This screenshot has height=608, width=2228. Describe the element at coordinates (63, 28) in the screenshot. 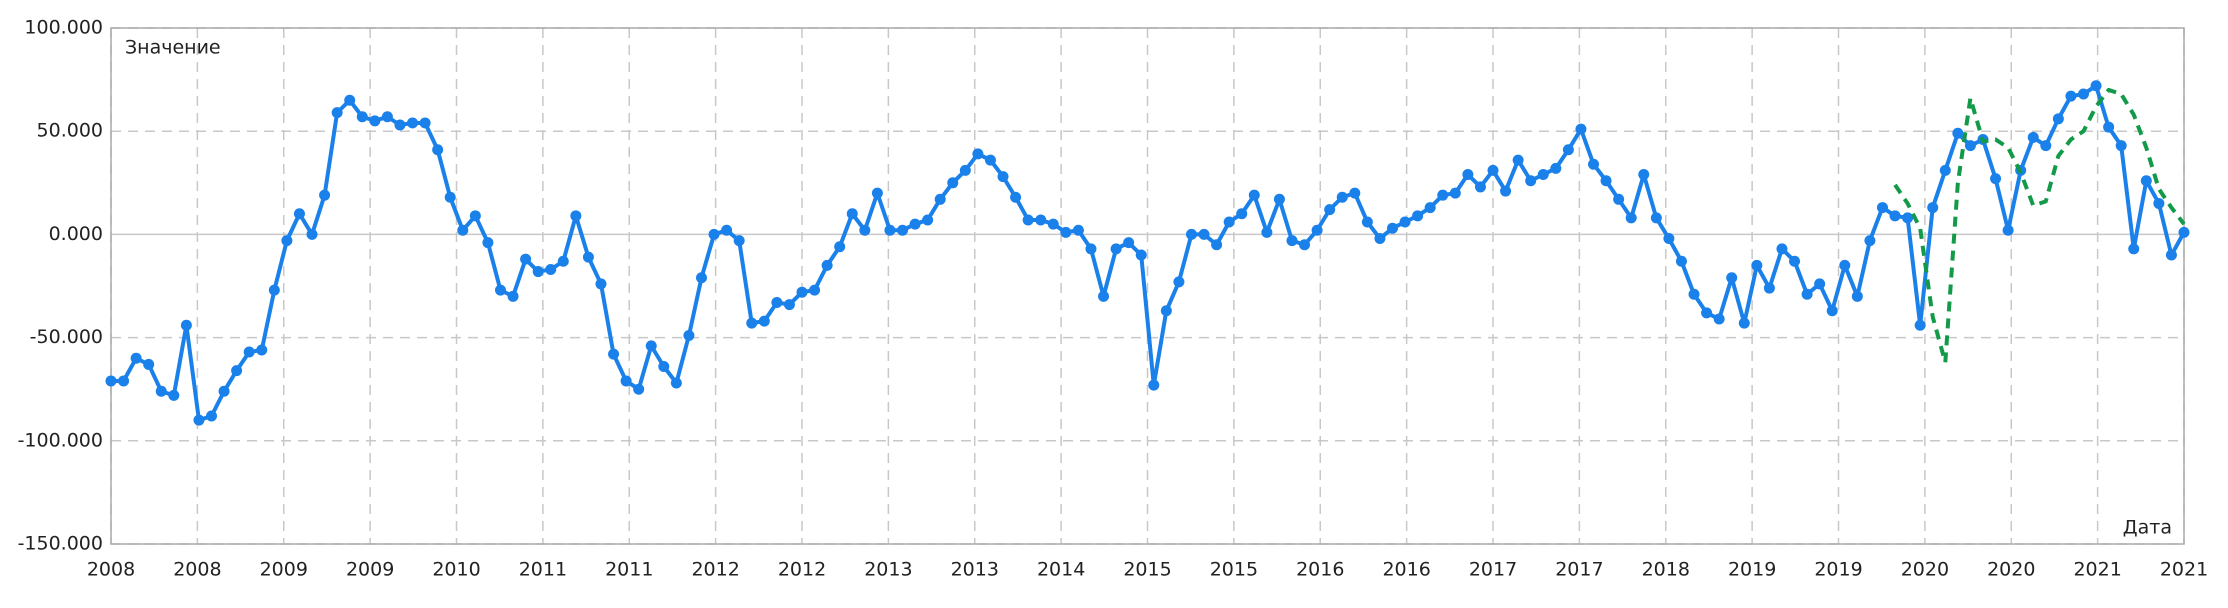

I see `y-tick-label: 100.000` at that location.